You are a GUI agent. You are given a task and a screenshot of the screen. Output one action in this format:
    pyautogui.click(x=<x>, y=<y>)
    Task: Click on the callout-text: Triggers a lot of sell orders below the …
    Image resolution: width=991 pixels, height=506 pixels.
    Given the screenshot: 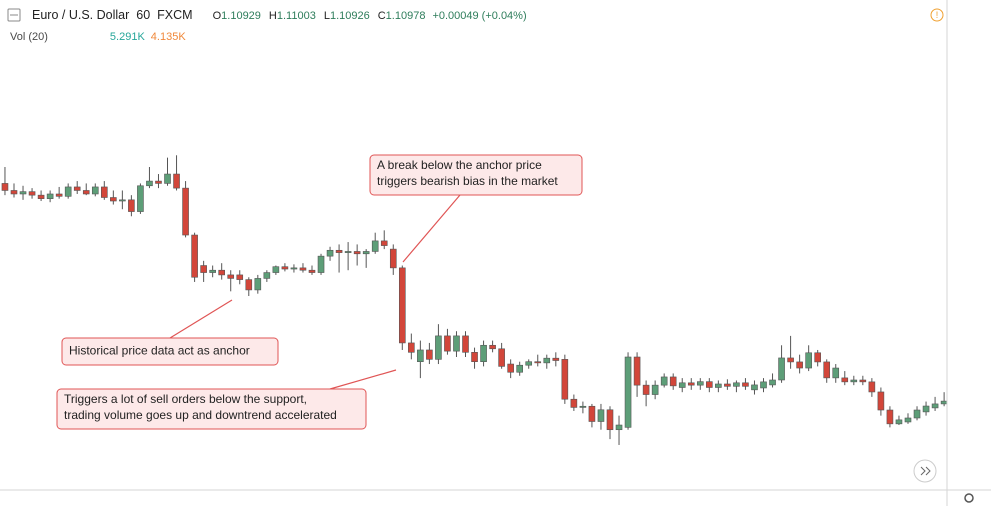 What is the action you would take?
    pyautogui.click(x=185, y=399)
    